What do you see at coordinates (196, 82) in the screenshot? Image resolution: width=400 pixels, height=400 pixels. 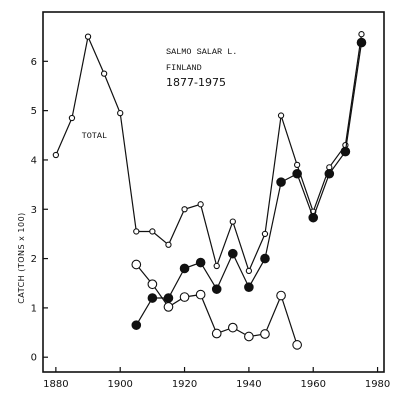 I see `chart-period: 1877-1975` at bounding box center [196, 82].